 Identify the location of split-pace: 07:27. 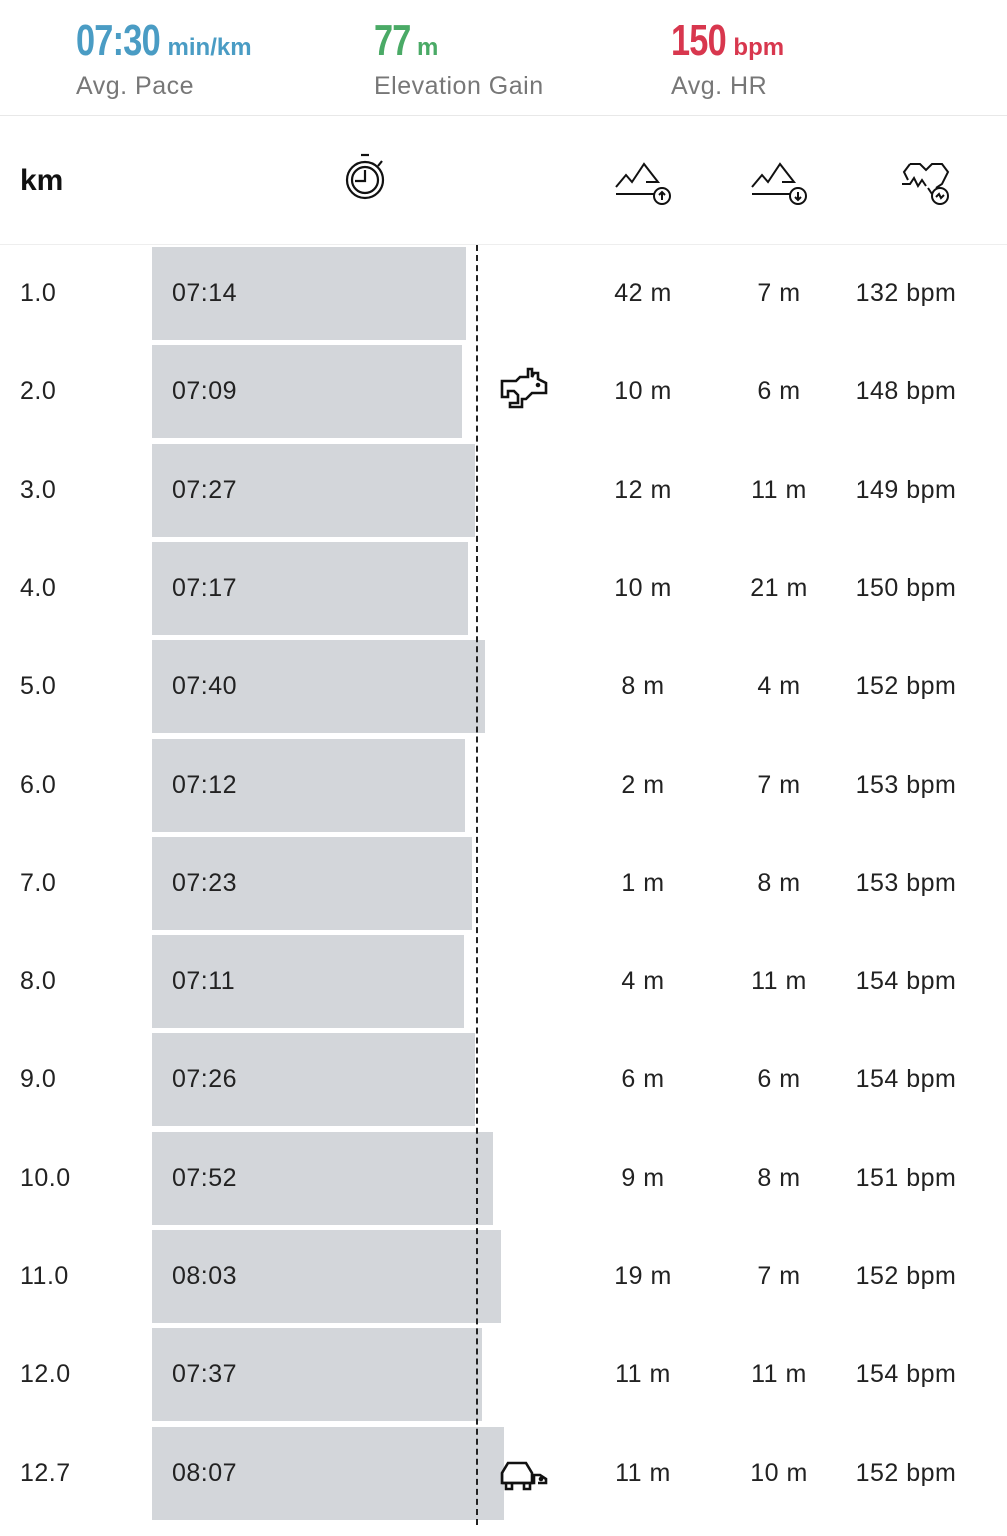
(205, 489).